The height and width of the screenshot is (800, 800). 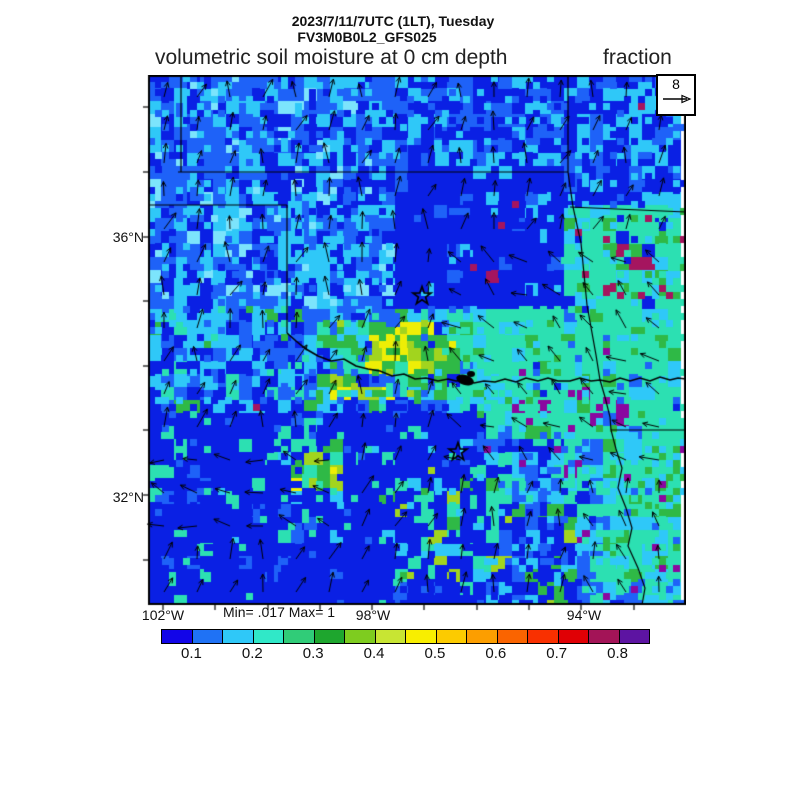 What do you see at coordinates (163, 615) in the screenshot?
I see `lon-tick-label: 102°W` at bounding box center [163, 615].